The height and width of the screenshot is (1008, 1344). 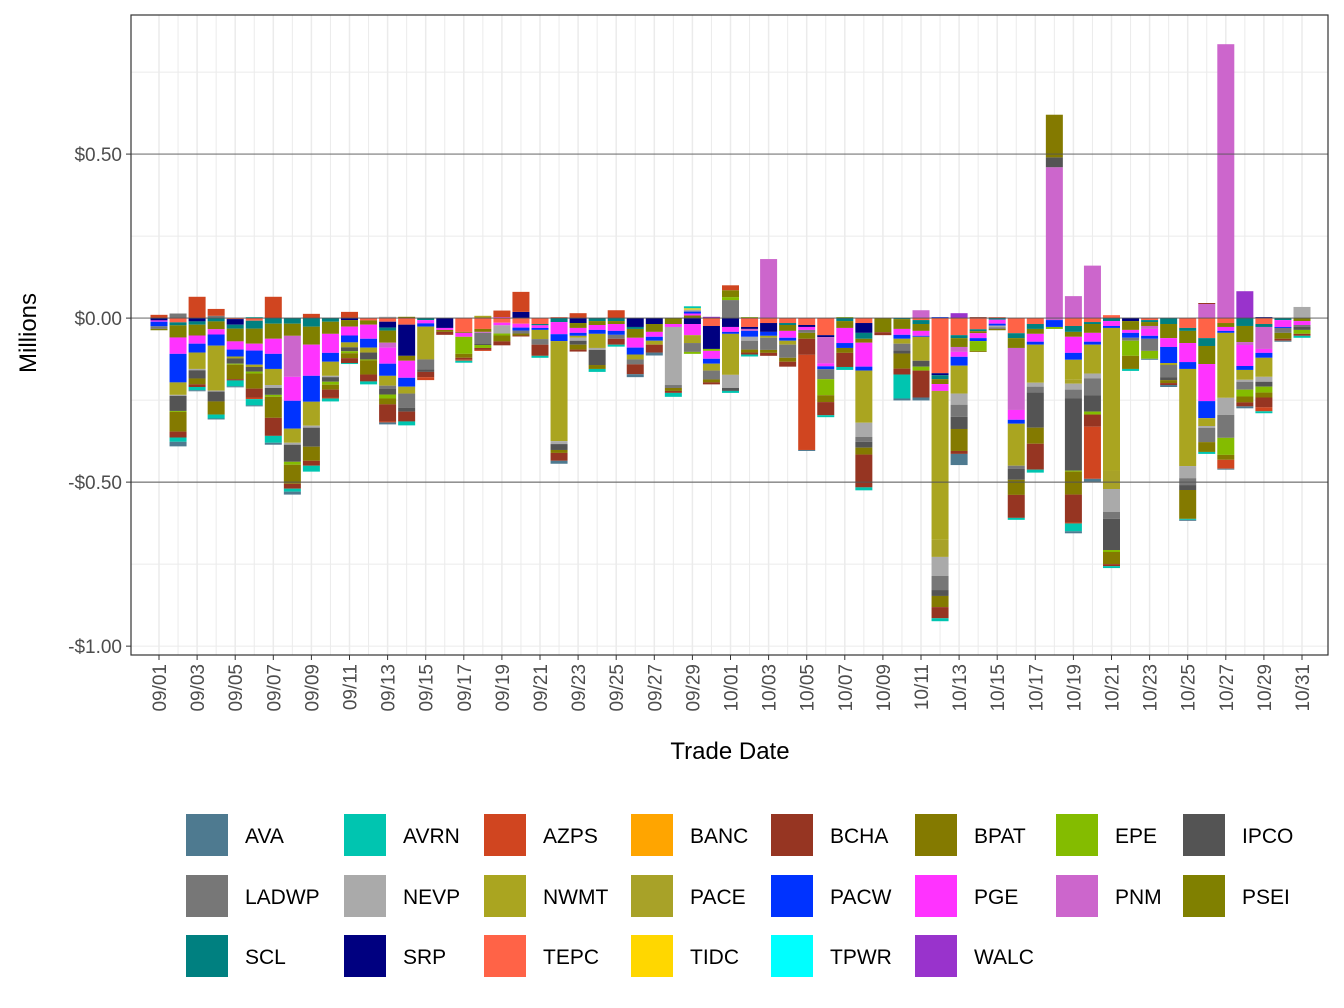 What do you see at coordinates (95, 647) in the screenshot?
I see `y-tick-label: -$1.00` at bounding box center [95, 647].